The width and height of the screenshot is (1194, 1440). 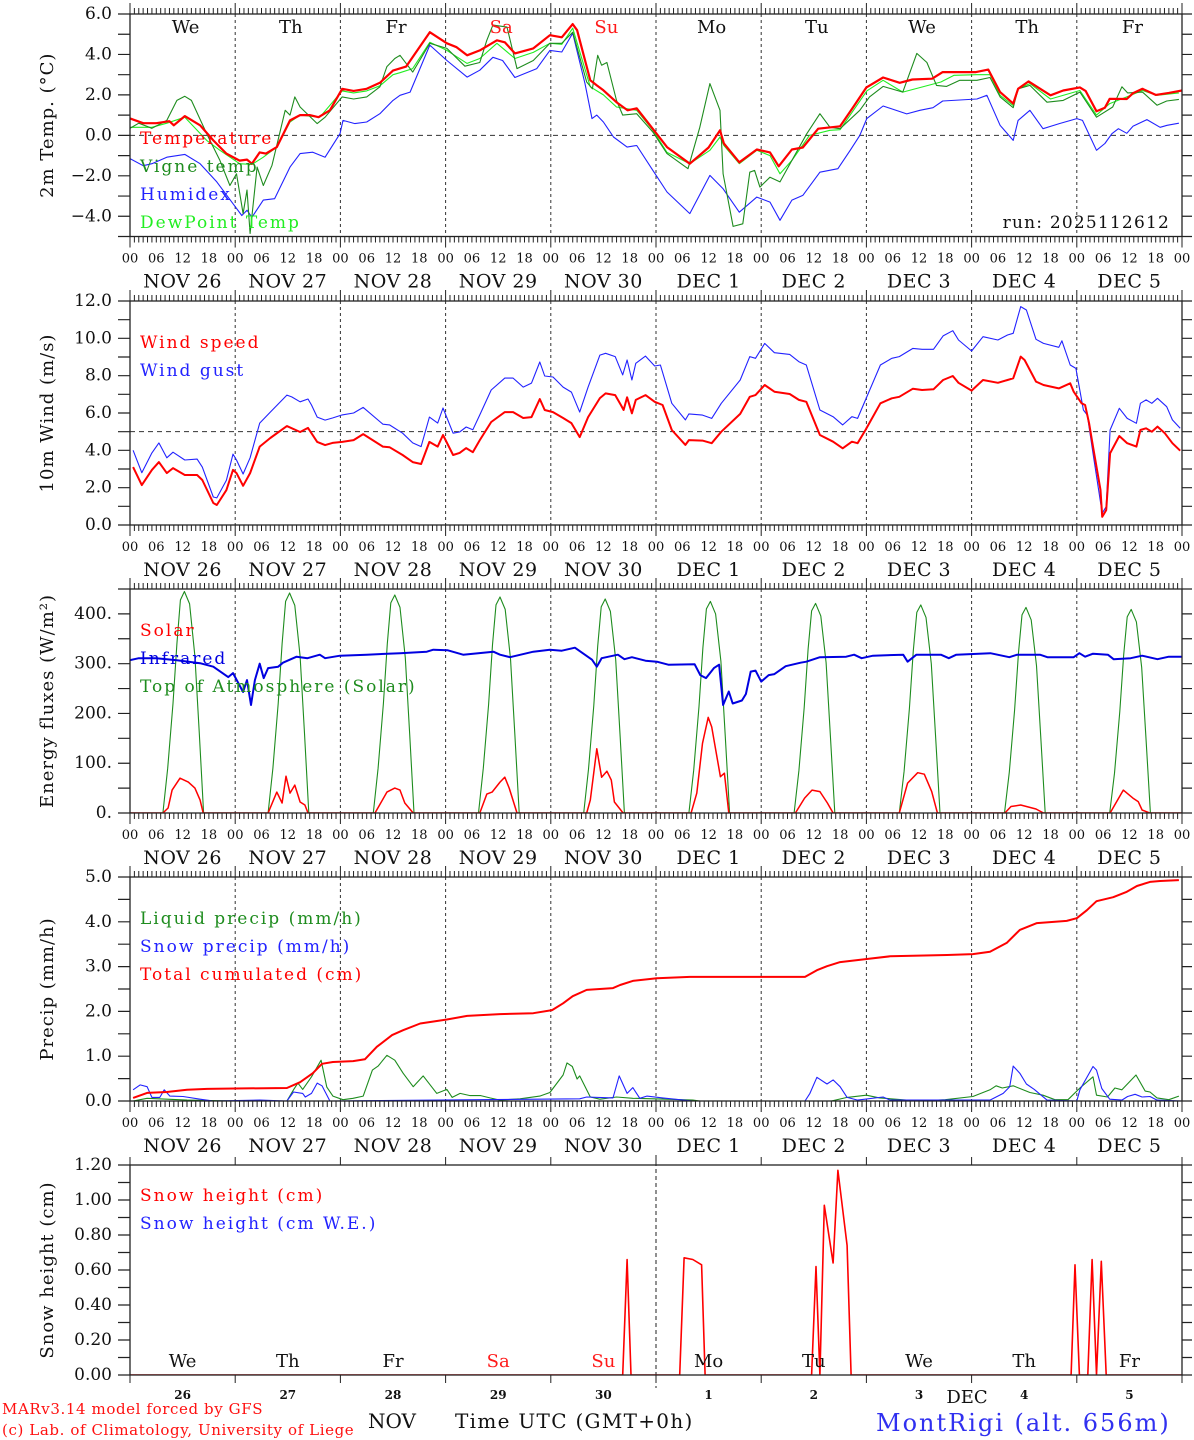 What do you see at coordinates (93, 1305) in the screenshot?
I see `y-tick-label: 0.40` at bounding box center [93, 1305].